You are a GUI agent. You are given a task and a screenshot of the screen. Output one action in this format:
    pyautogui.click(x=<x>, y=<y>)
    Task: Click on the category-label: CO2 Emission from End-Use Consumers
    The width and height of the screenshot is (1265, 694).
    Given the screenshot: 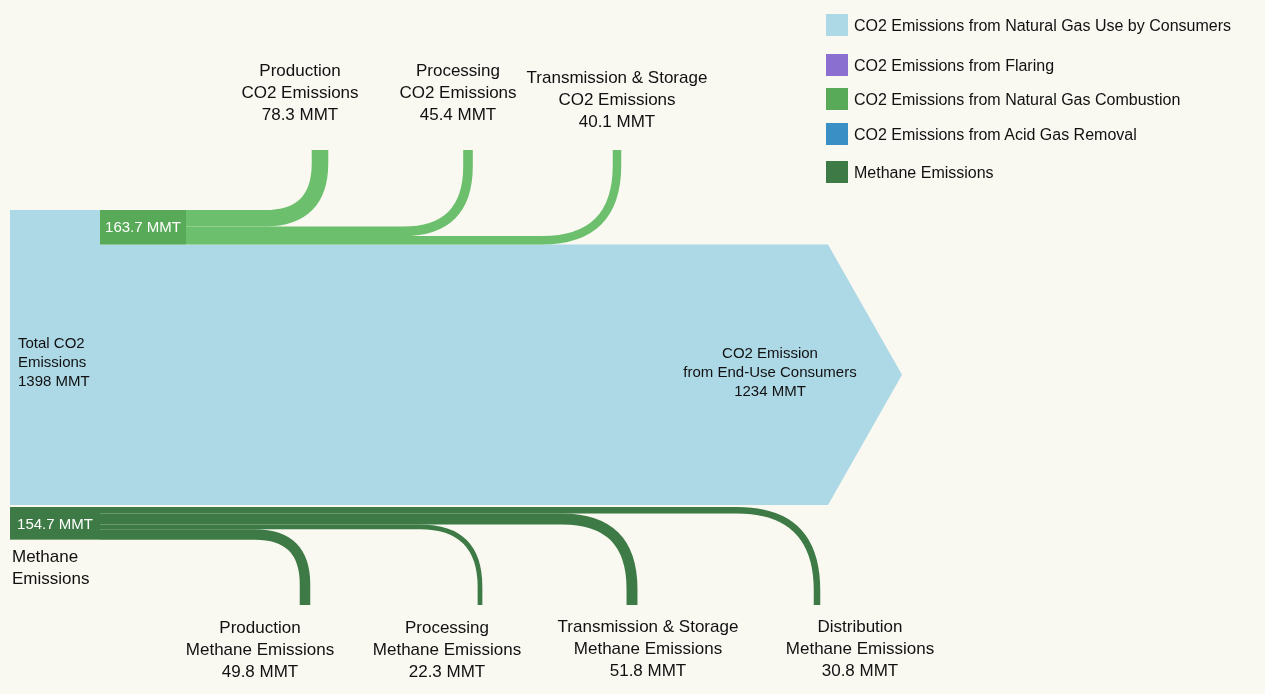 What is the action you would take?
    pyautogui.click(x=770, y=362)
    